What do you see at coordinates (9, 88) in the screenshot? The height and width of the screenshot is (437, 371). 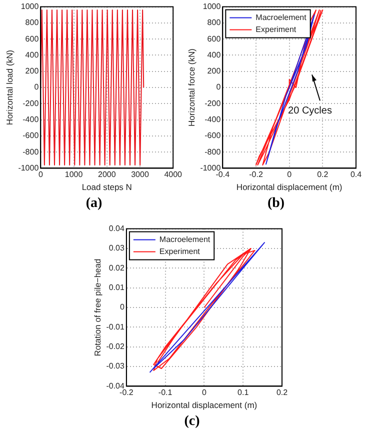 I see `y-axis-title: Horizontal load (kN)` at bounding box center [9, 88].